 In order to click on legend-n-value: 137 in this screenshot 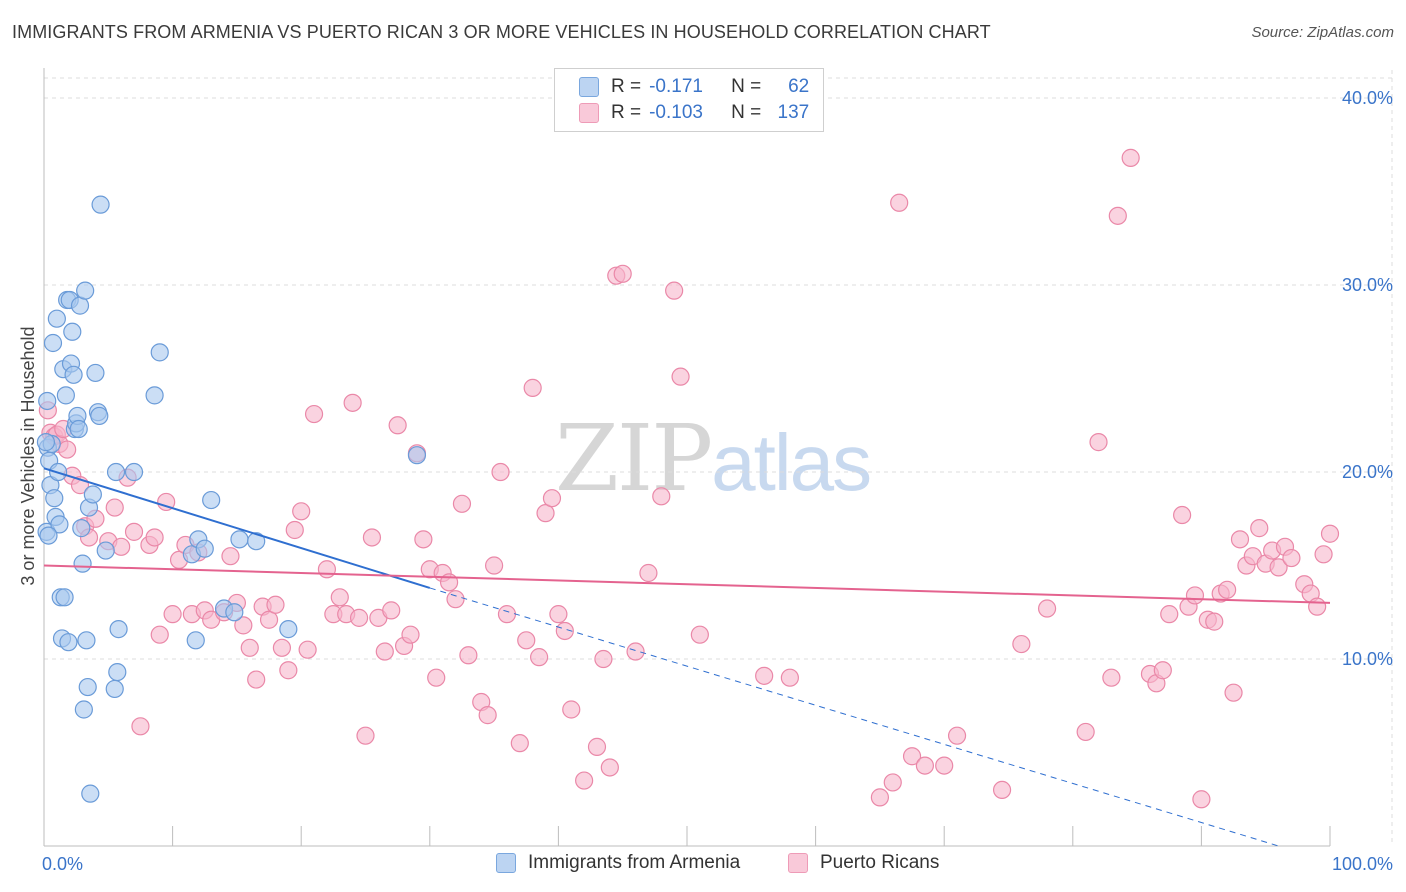, I will do `click(793, 112)`.